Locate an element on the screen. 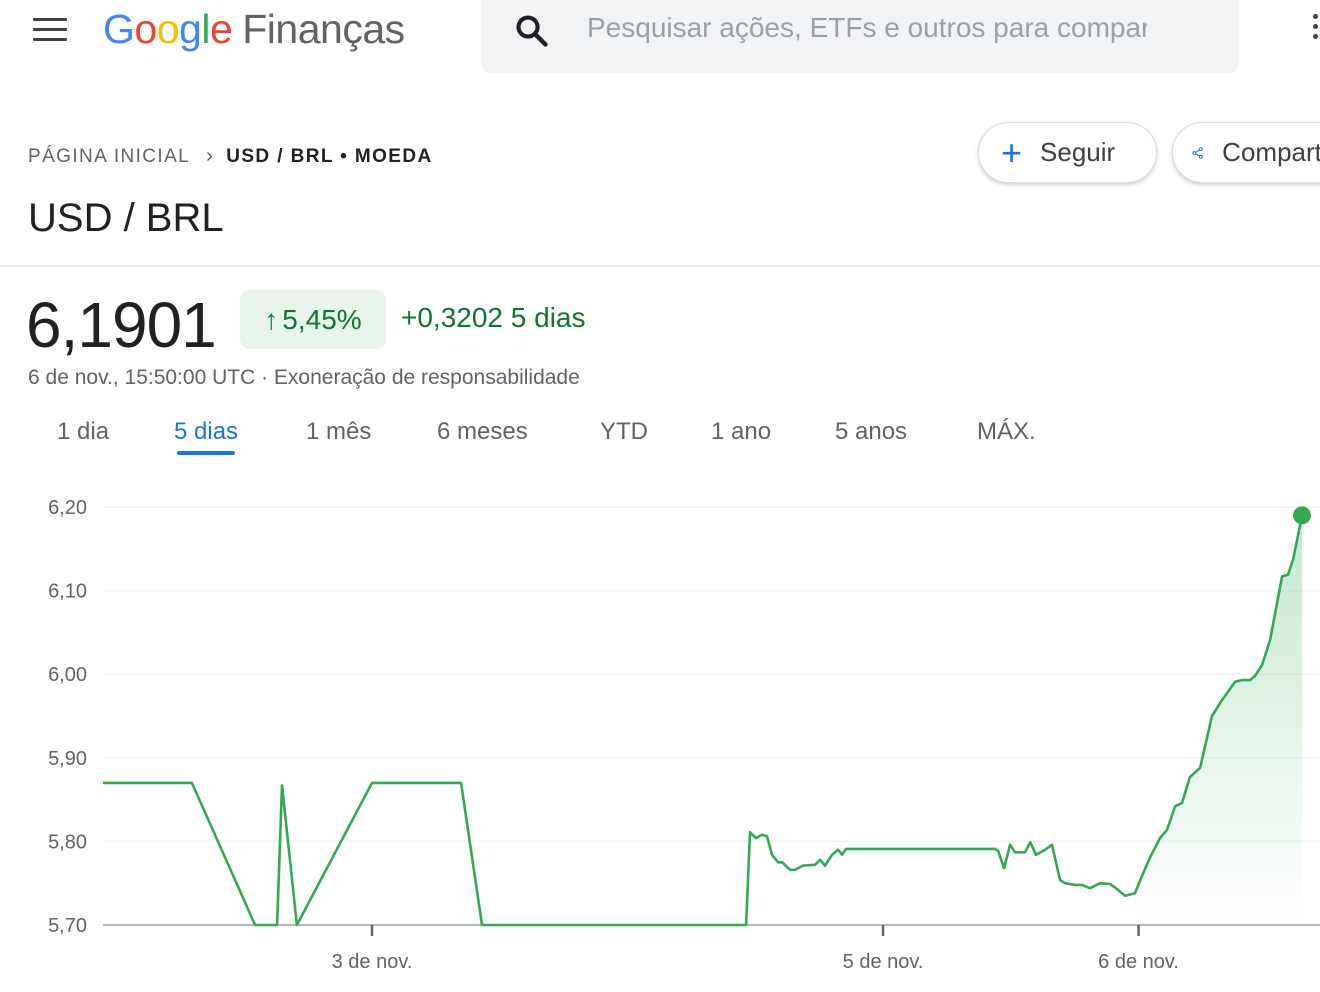 This screenshot has width=1320, height=992. follow-button: + Seguir is located at coordinates (1067, 152).